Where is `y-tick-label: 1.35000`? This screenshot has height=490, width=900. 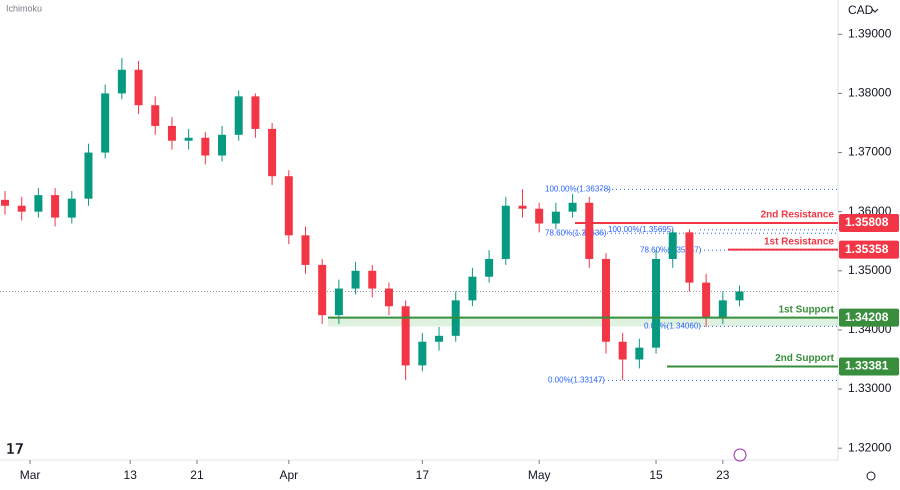
y-tick-label: 1.35000 is located at coordinates (870, 270).